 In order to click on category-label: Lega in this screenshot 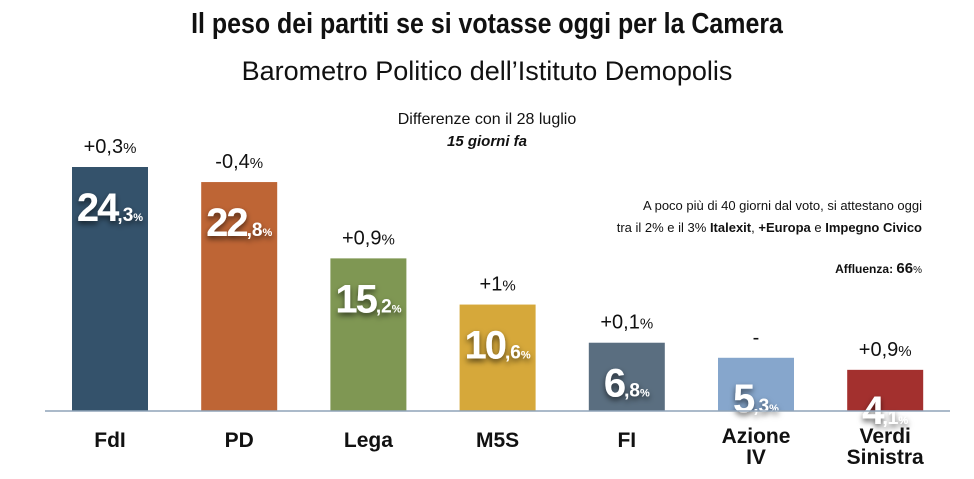, I will do `click(368, 440)`.